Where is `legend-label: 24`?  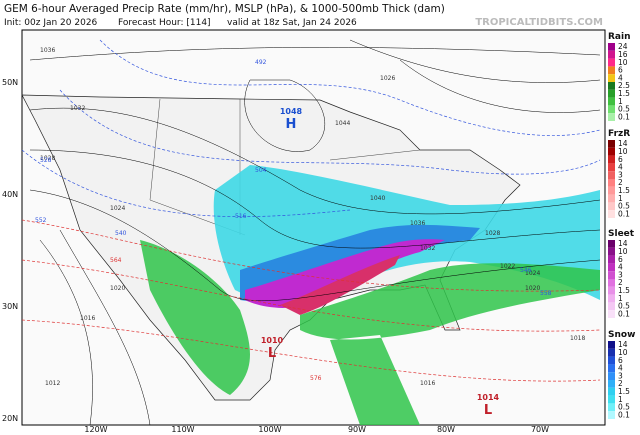 legend-label: 24 is located at coordinates (623, 46).